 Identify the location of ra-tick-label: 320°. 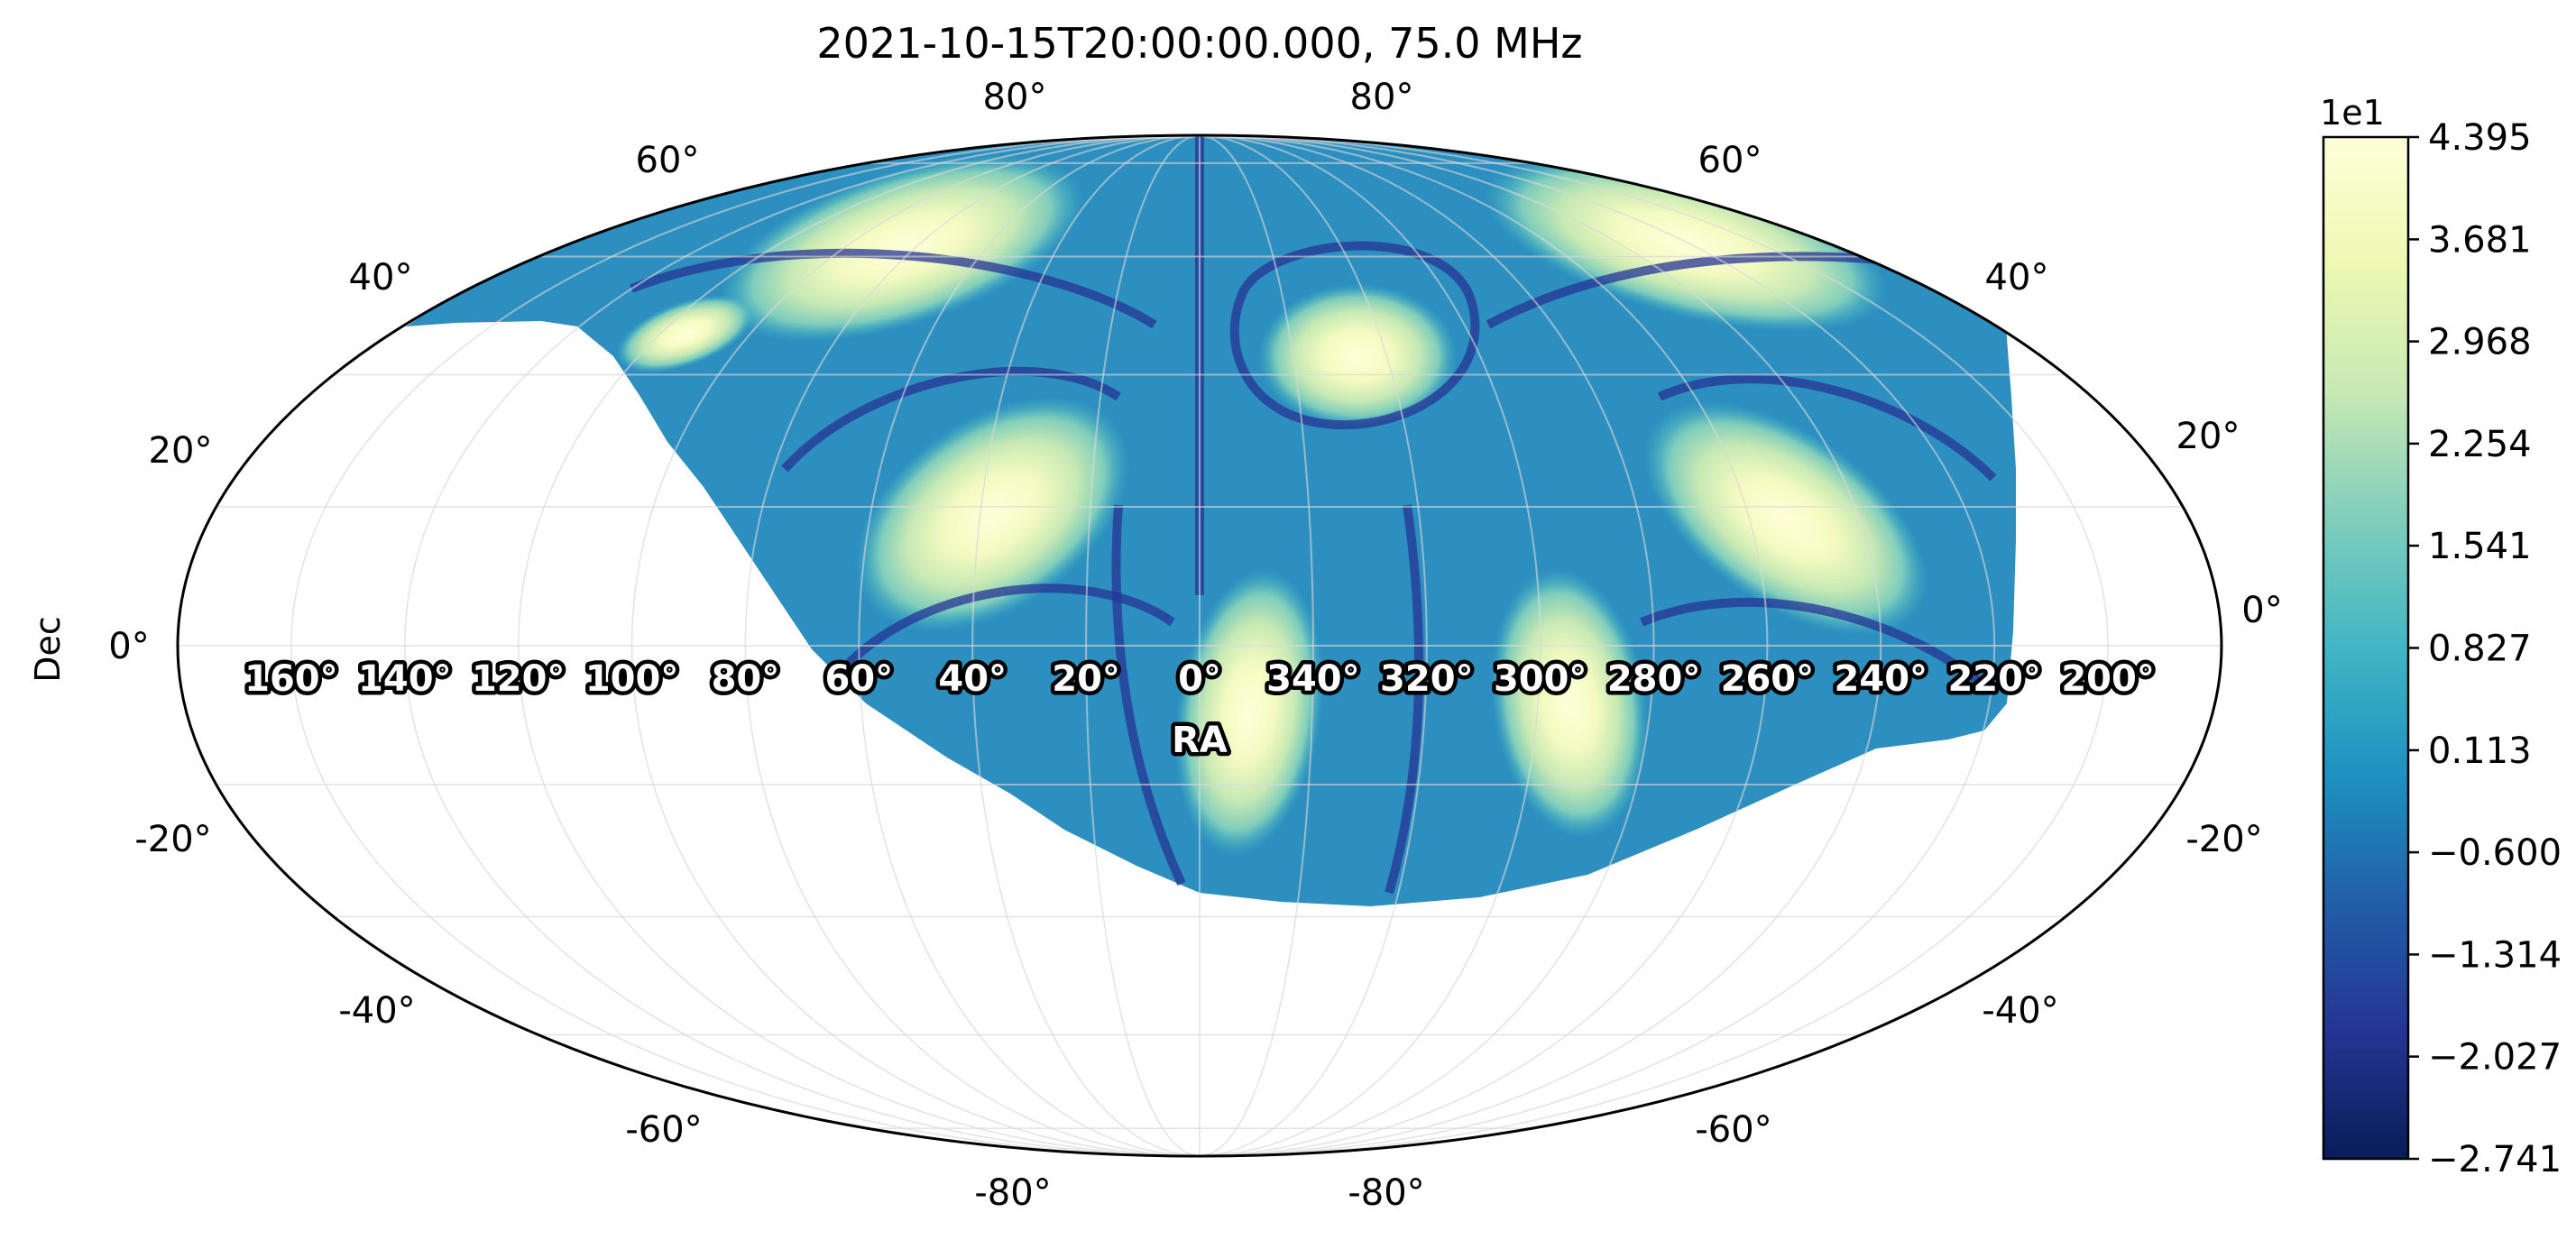
(1427, 679).